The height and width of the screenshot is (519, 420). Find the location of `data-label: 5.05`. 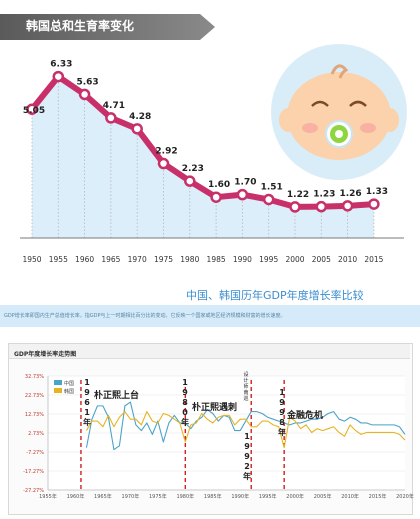

data-label: 5.05 is located at coordinates (34, 111).